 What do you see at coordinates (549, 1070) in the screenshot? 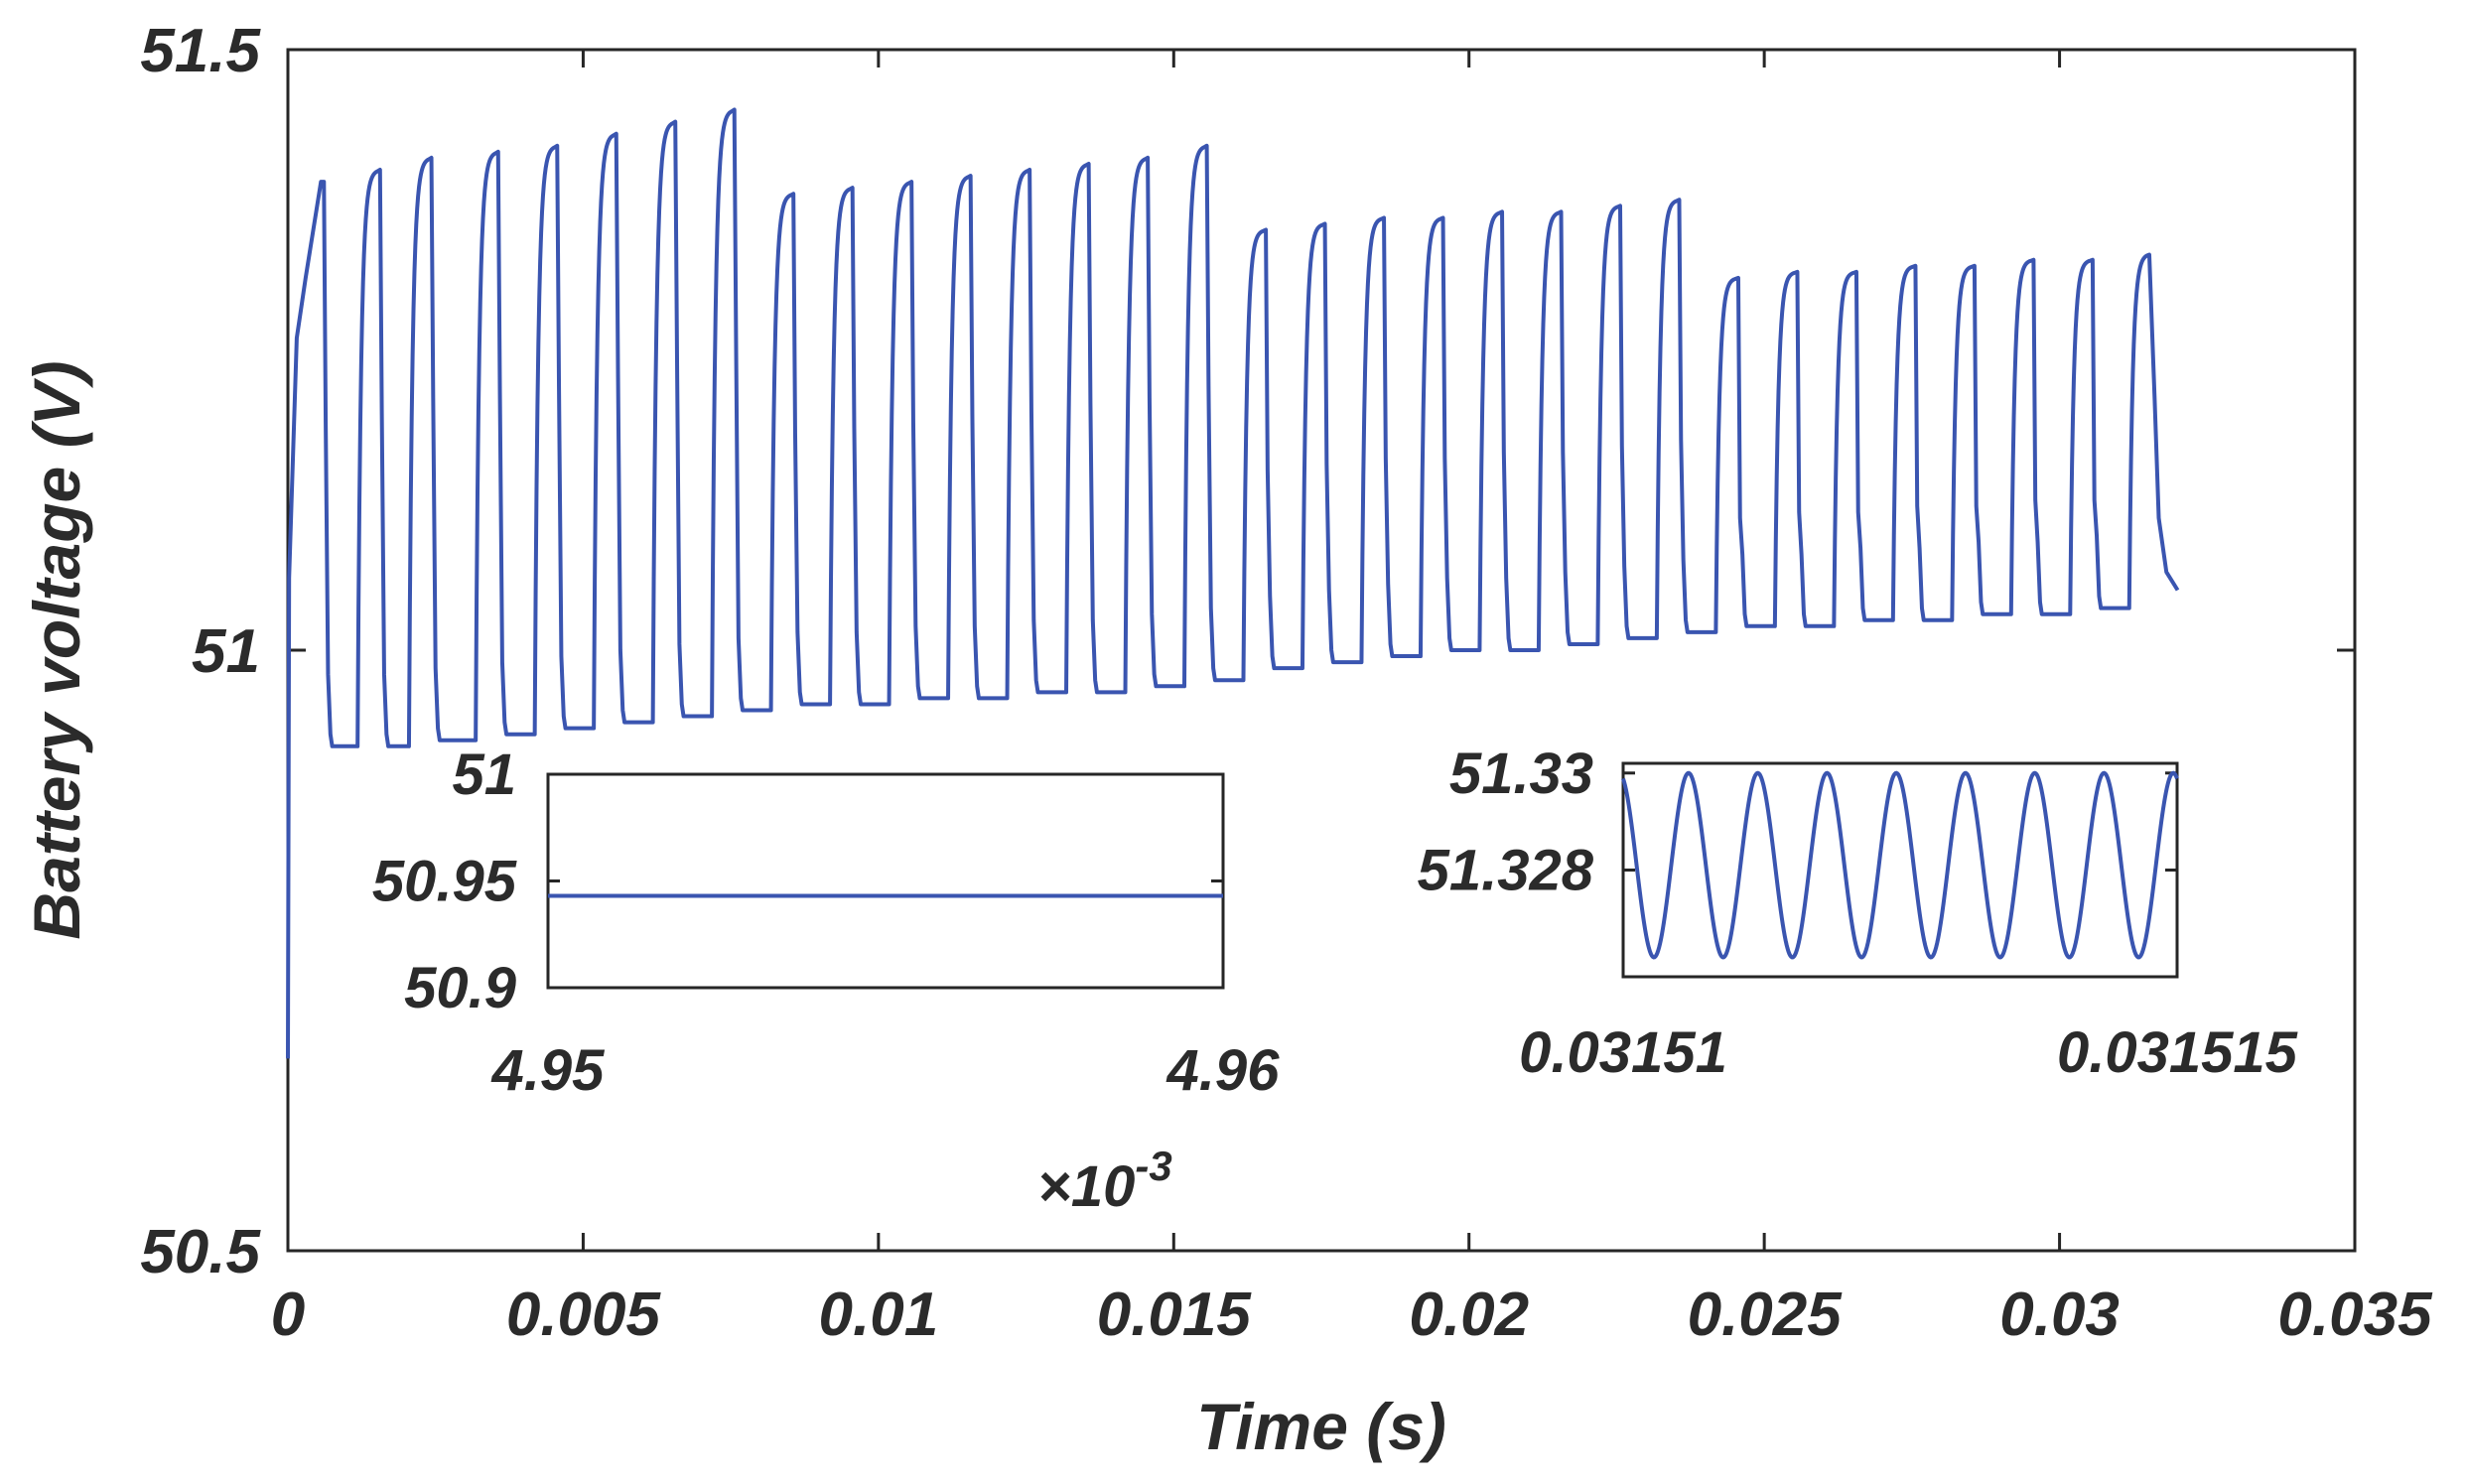
I see `inset-left-x-tick-label: 4.95` at bounding box center [549, 1070].